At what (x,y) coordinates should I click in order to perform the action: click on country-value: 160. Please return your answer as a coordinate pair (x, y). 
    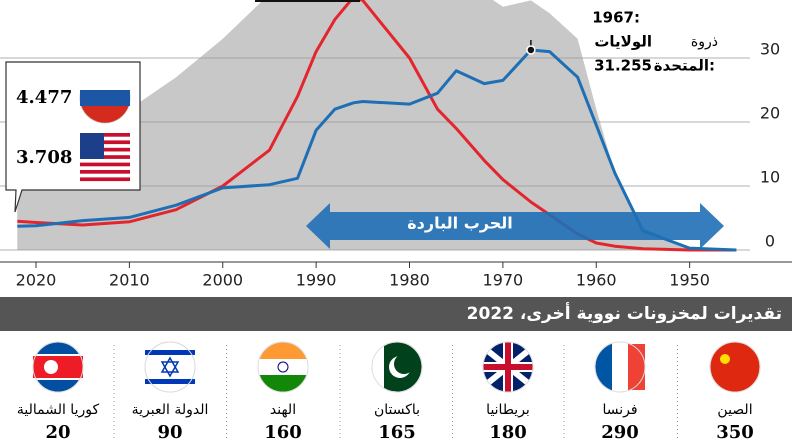
    Looking at the image, I should click on (283, 432).